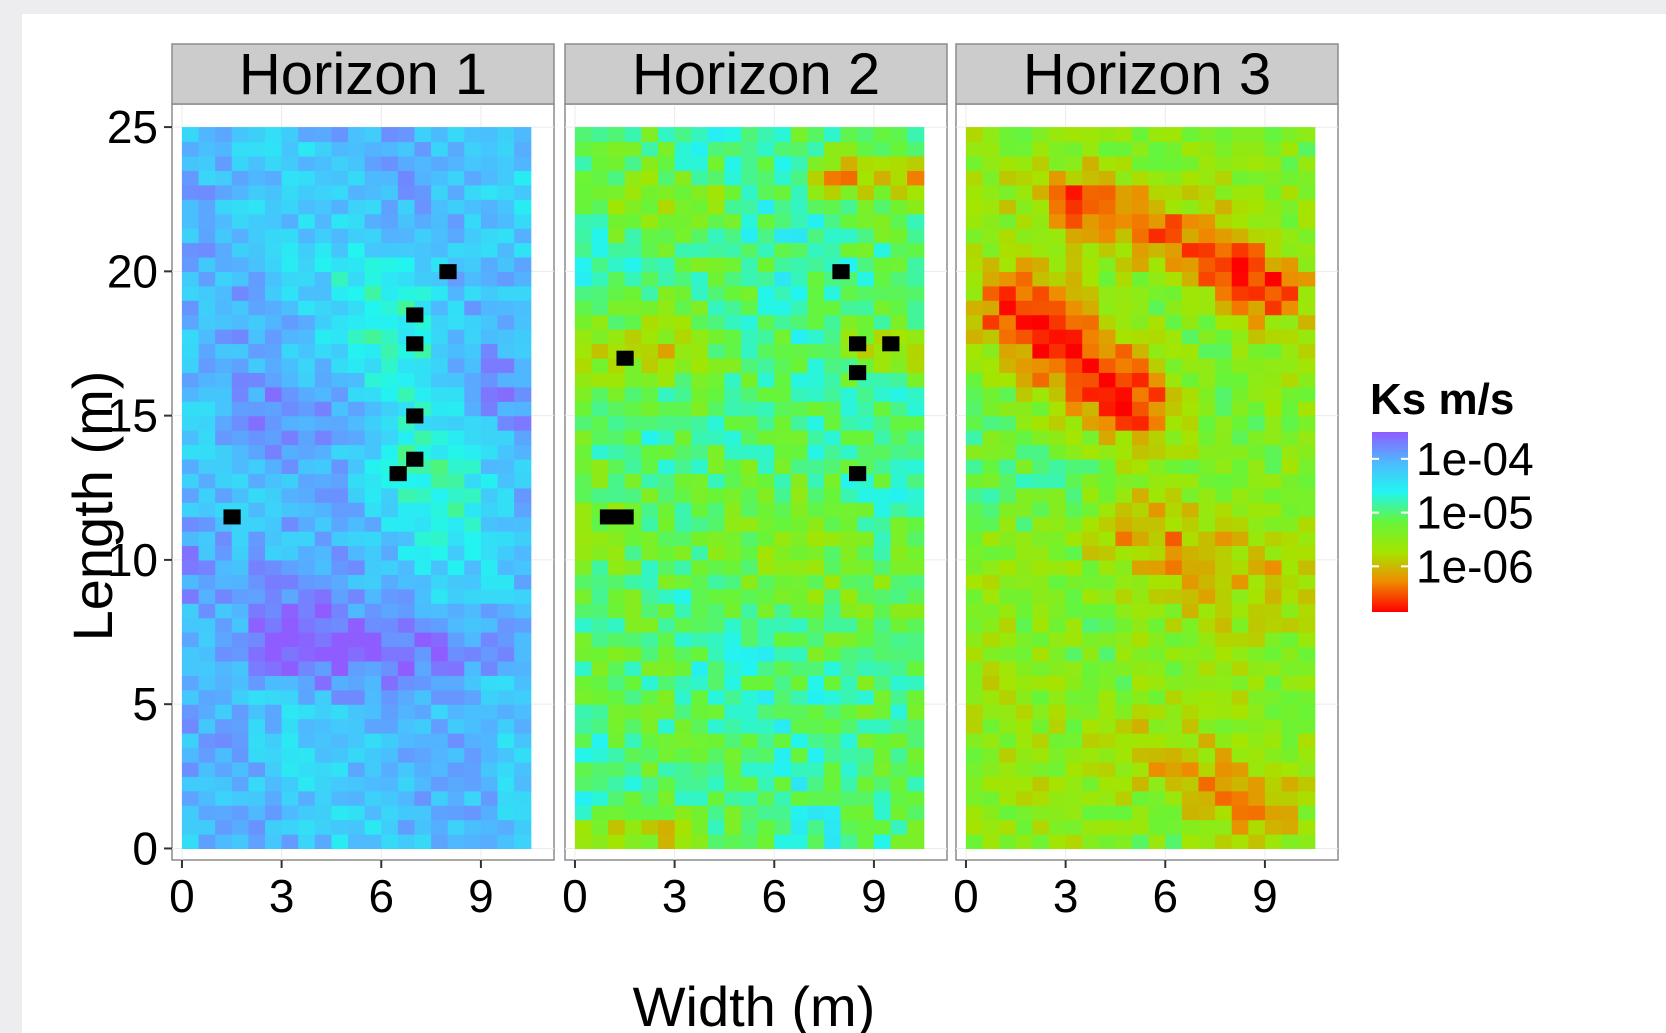 The height and width of the screenshot is (1033, 1666). What do you see at coordinates (232, 517) in the screenshot?
I see `well-marker` at bounding box center [232, 517].